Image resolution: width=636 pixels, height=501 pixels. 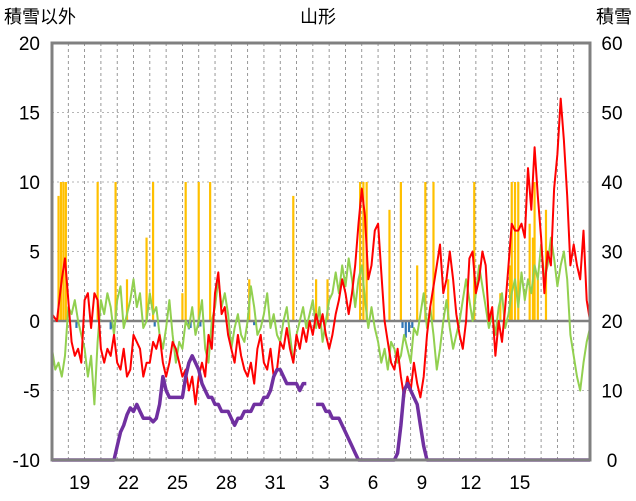 What do you see at coordinates (29, 44) in the screenshot?
I see `left-tick-label: 20` at bounding box center [29, 44].